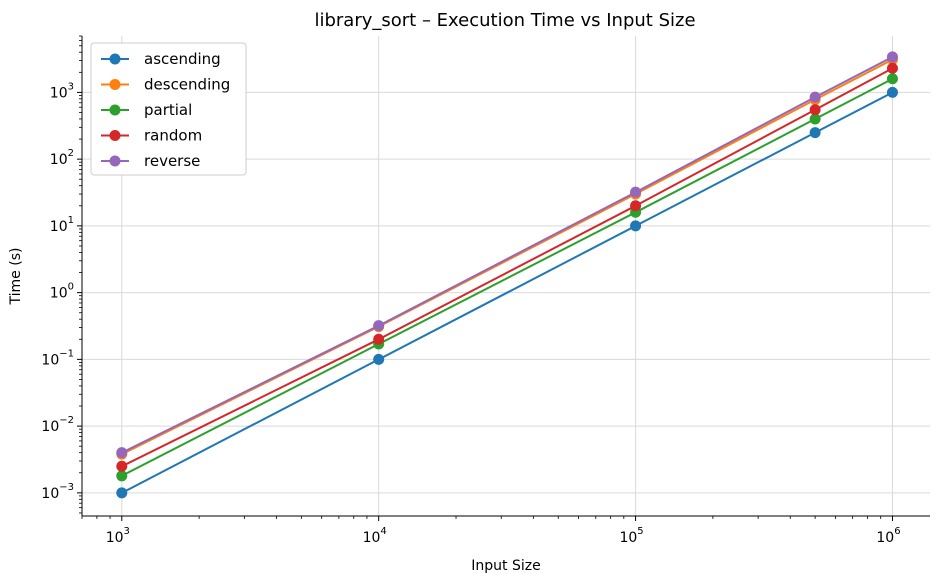 The image size is (933, 574). What do you see at coordinates (172, 161) in the screenshot?
I see `legend-label: reverse` at bounding box center [172, 161].